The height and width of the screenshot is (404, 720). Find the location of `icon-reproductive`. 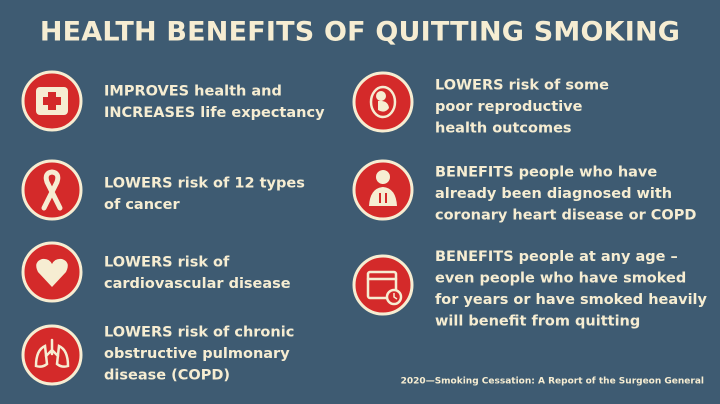

icon-reproductive is located at coordinates (383, 102).